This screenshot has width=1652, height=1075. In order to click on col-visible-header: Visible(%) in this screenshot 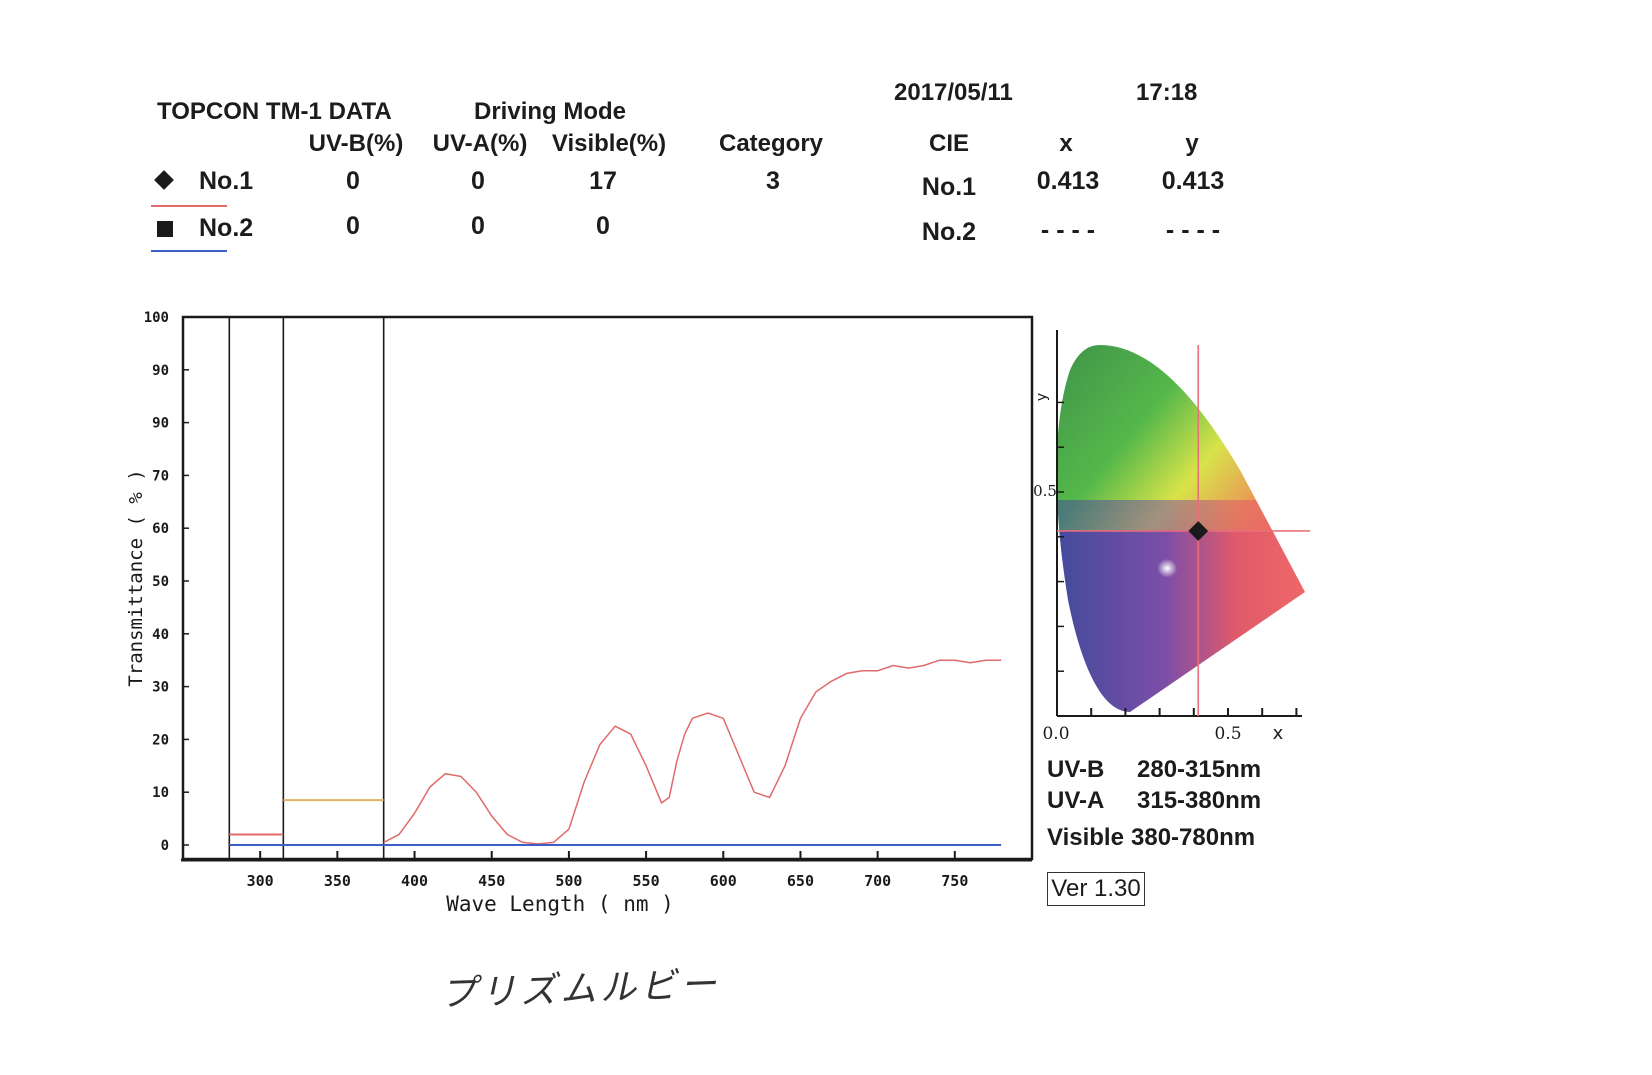, I will do `click(609, 143)`.